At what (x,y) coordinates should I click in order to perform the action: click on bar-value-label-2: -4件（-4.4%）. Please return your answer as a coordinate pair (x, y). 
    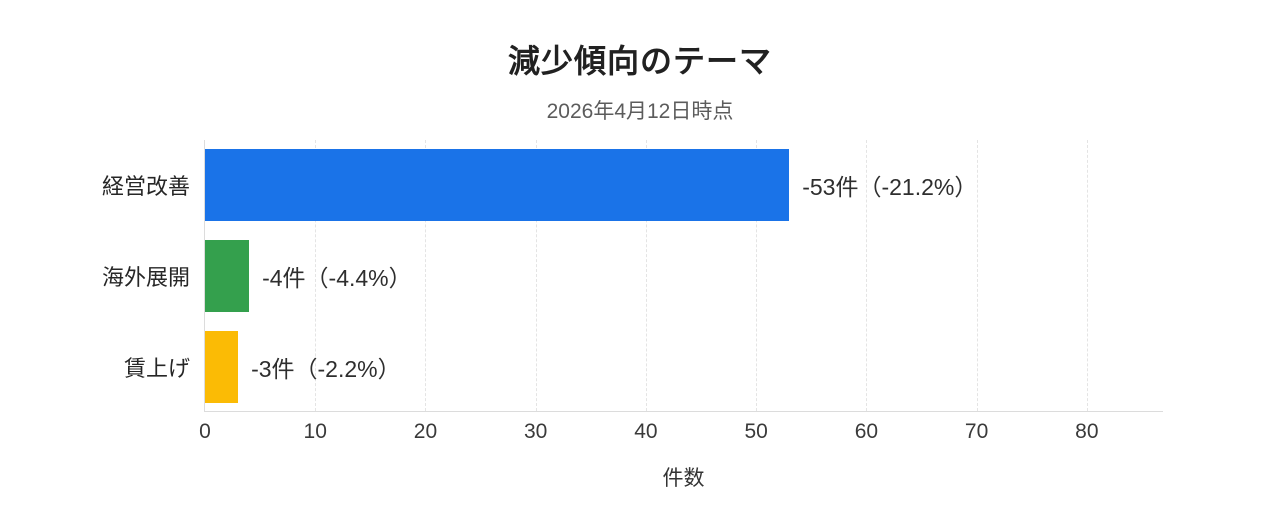
    Looking at the image, I should click on (337, 277).